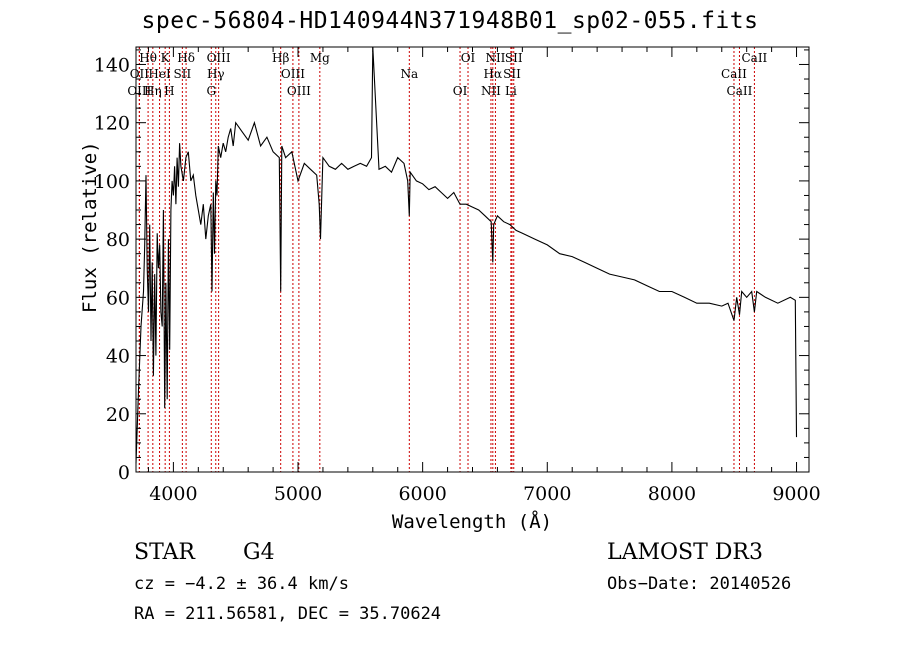  Describe the element at coordinates (186, 58) in the screenshot. I see `spectral-line-label: Hδ` at that location.